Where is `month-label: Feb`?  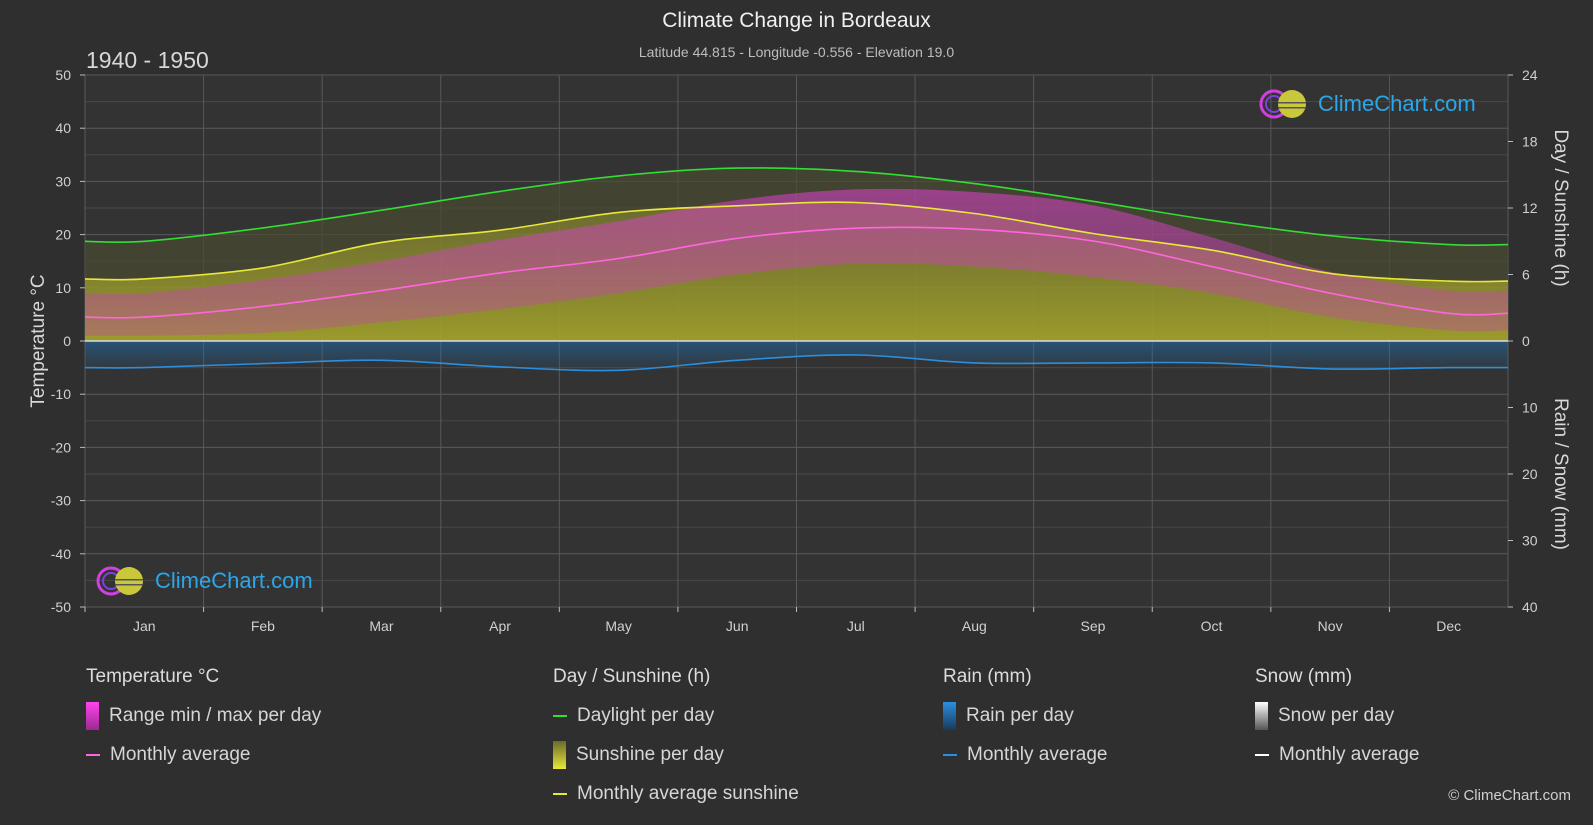
month-label: Feb is located at coordinates (263, 626).